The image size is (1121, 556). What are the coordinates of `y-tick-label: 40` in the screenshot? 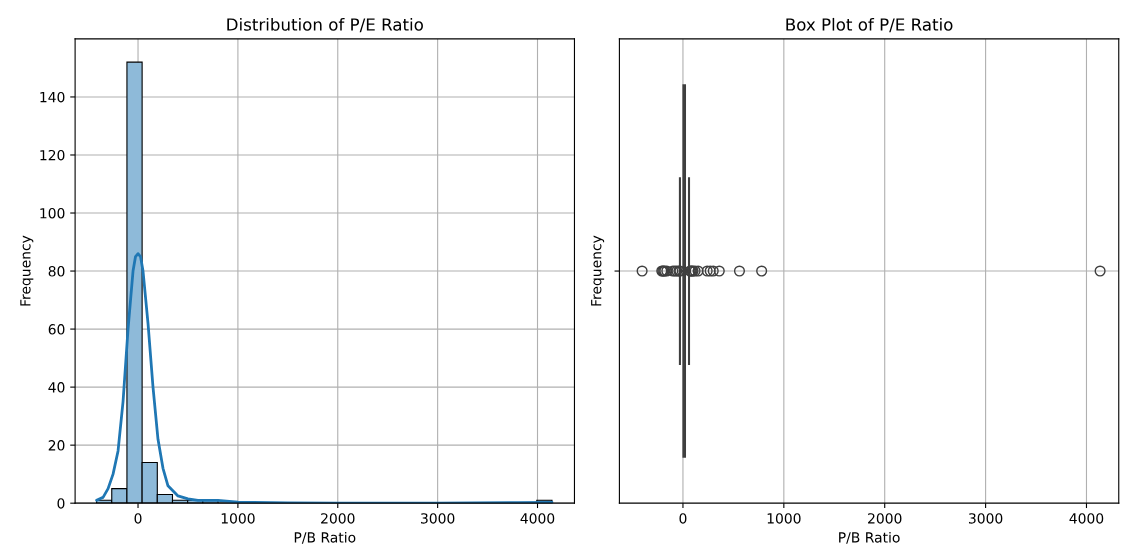 It's located at (56, 387).